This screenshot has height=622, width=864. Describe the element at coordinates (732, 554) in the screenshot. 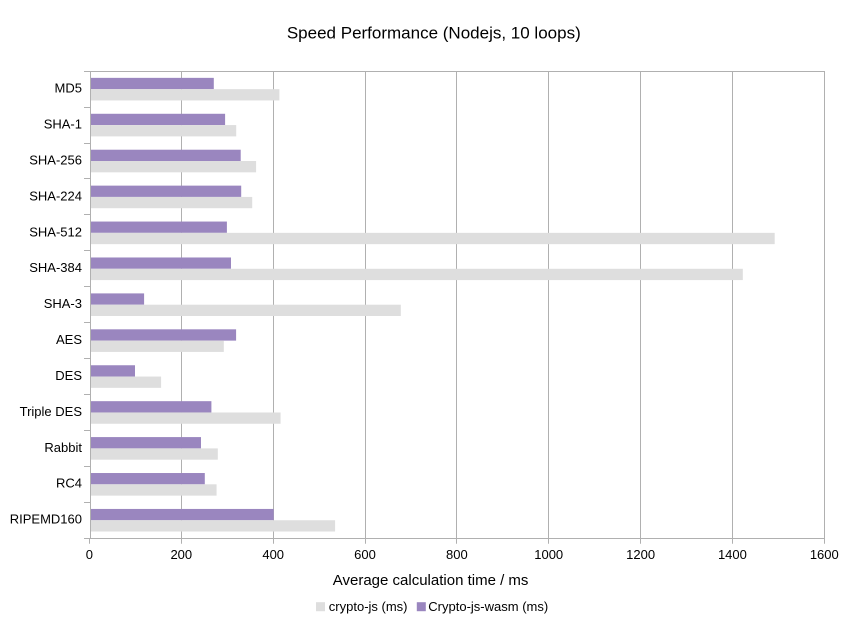

I see `svg-text: 1400` at that location.